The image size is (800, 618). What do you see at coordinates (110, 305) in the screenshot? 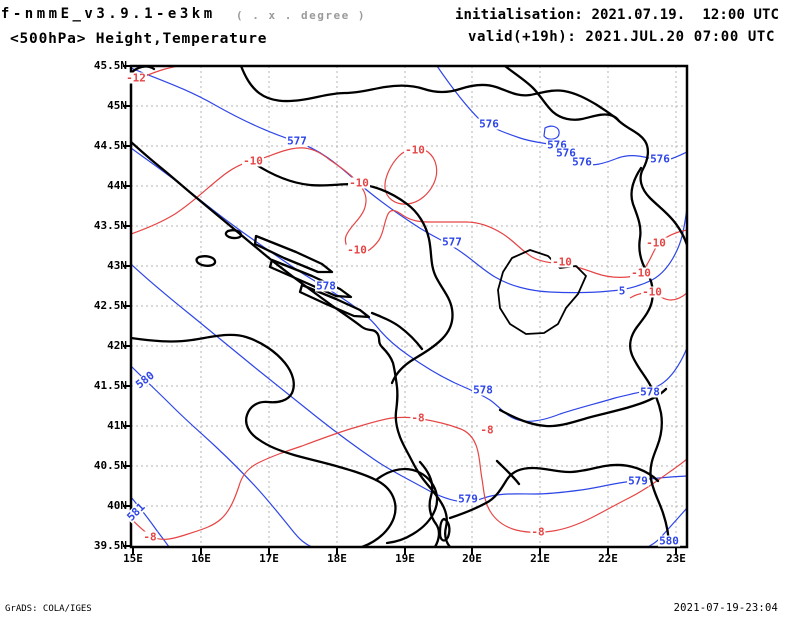
I see `lat-label: 42.5N` at bounding box center [110, 305].